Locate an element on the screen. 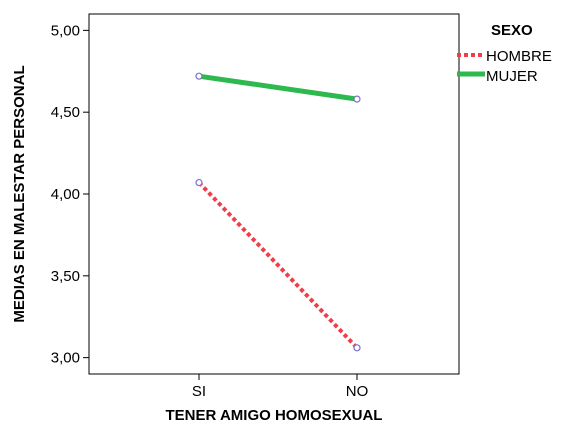 This screenshot has height=429, width=573. y-tick-label: 4,00 is located at coordinates (65, 194).